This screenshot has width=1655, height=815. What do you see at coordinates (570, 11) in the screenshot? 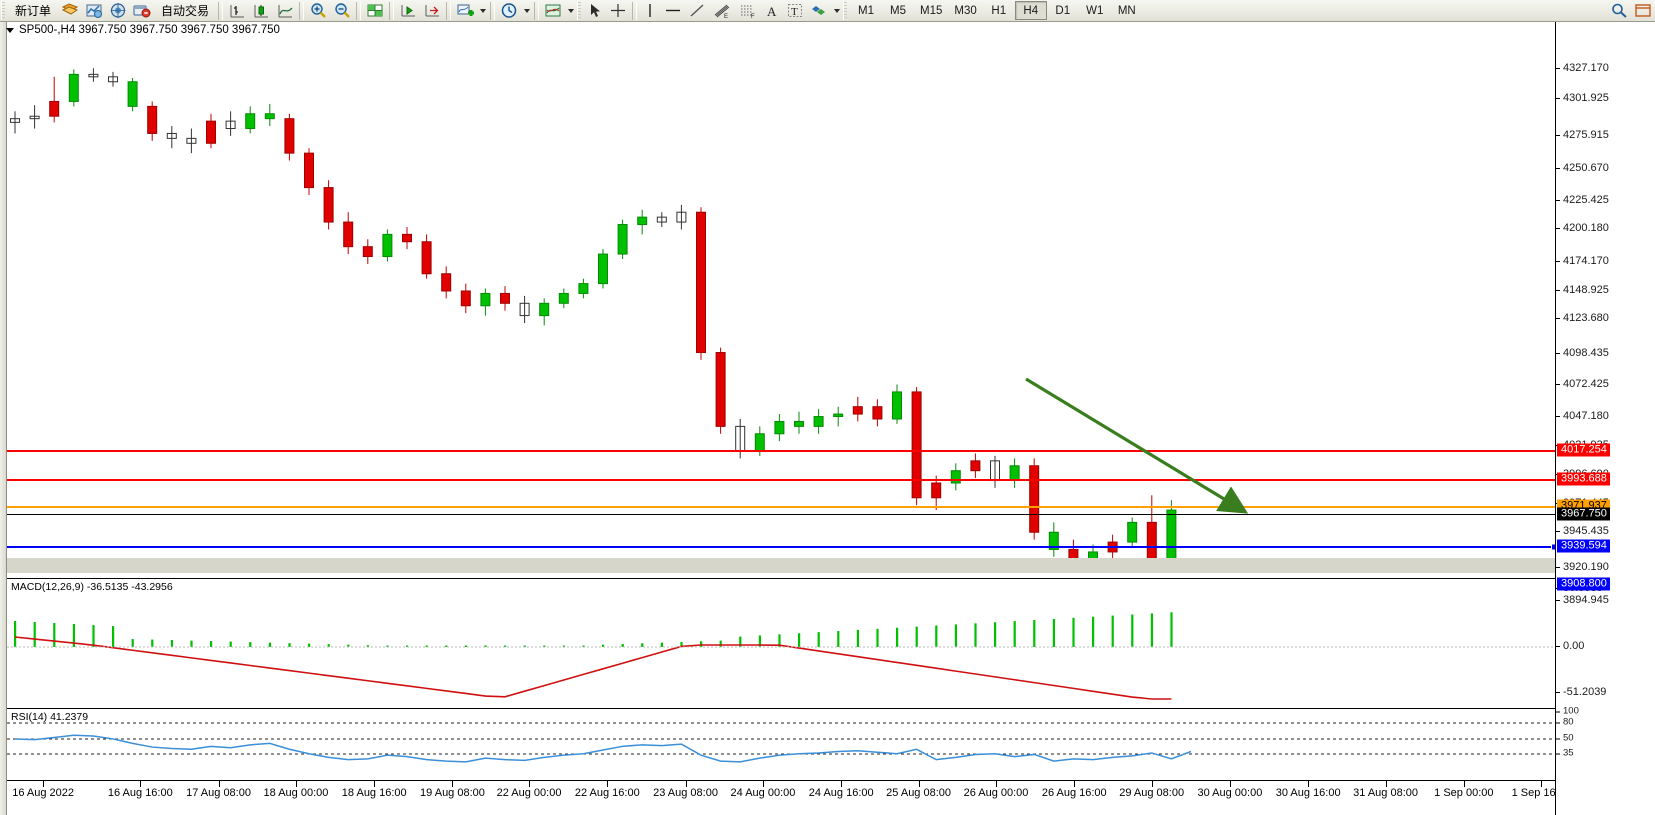
I see `templates-dropdown-arrow` at bounding box center [570, 11].